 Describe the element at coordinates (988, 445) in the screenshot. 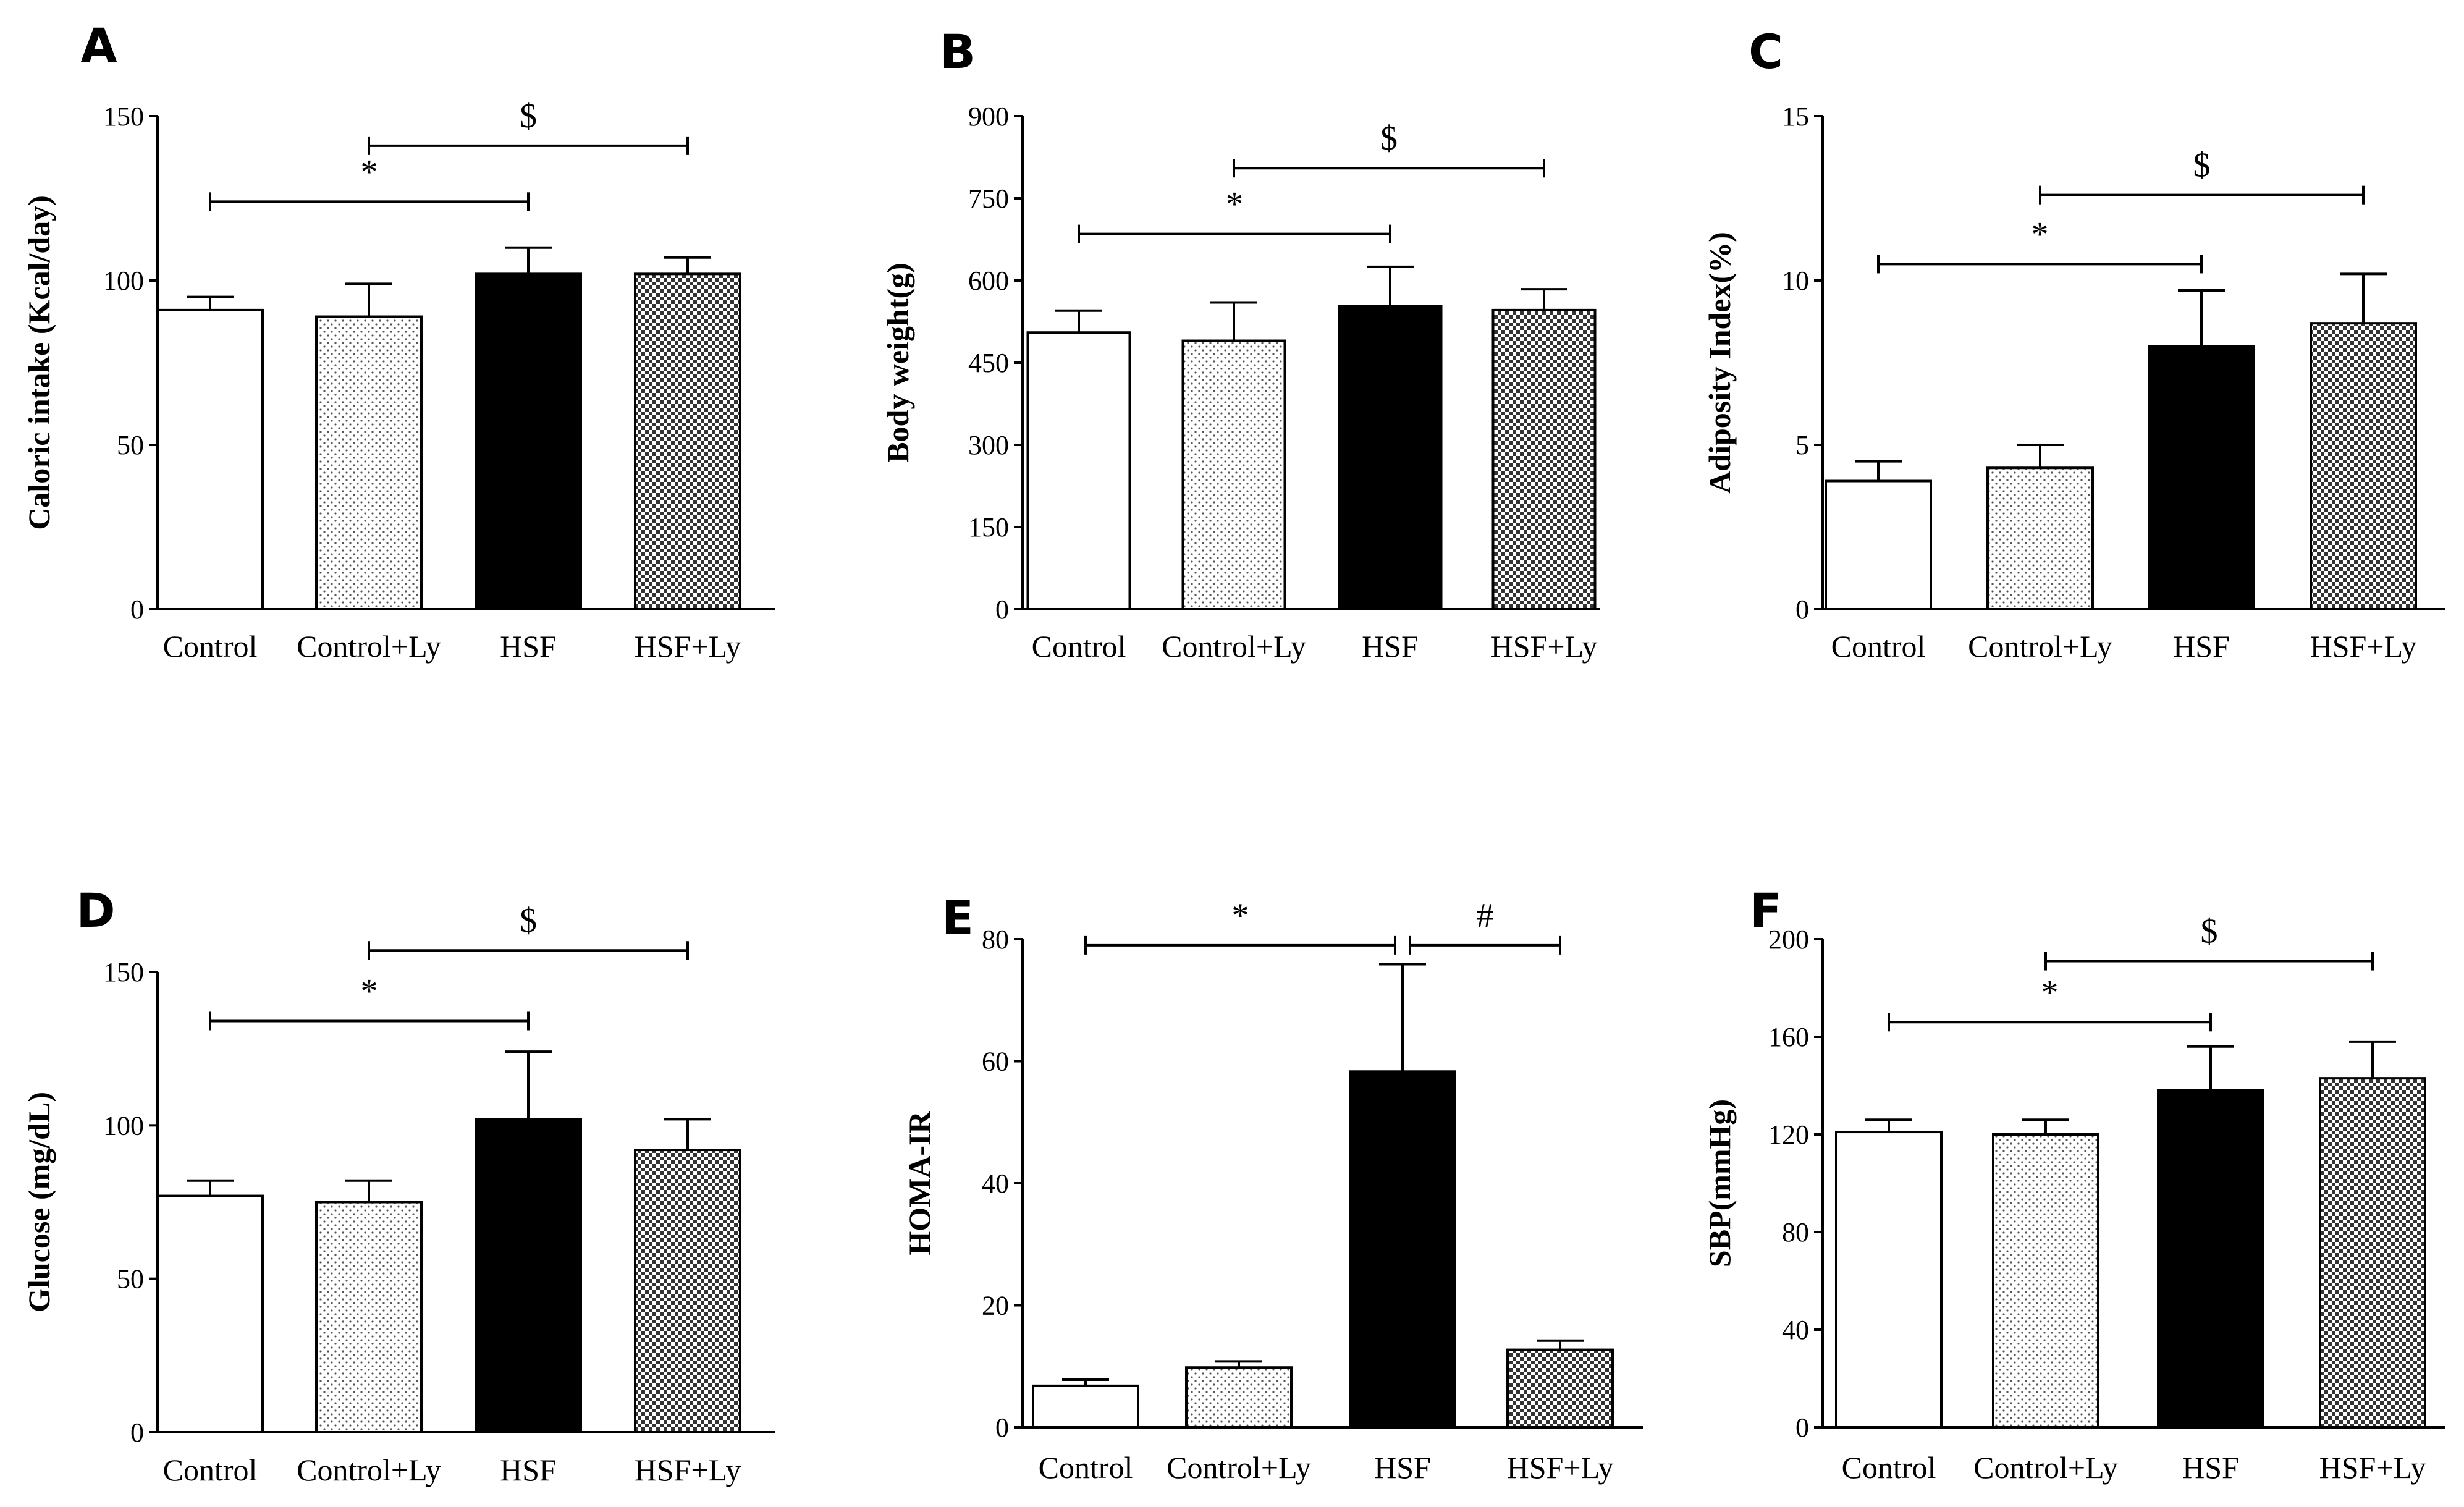

I see `y-tick-label: 300` at that location.